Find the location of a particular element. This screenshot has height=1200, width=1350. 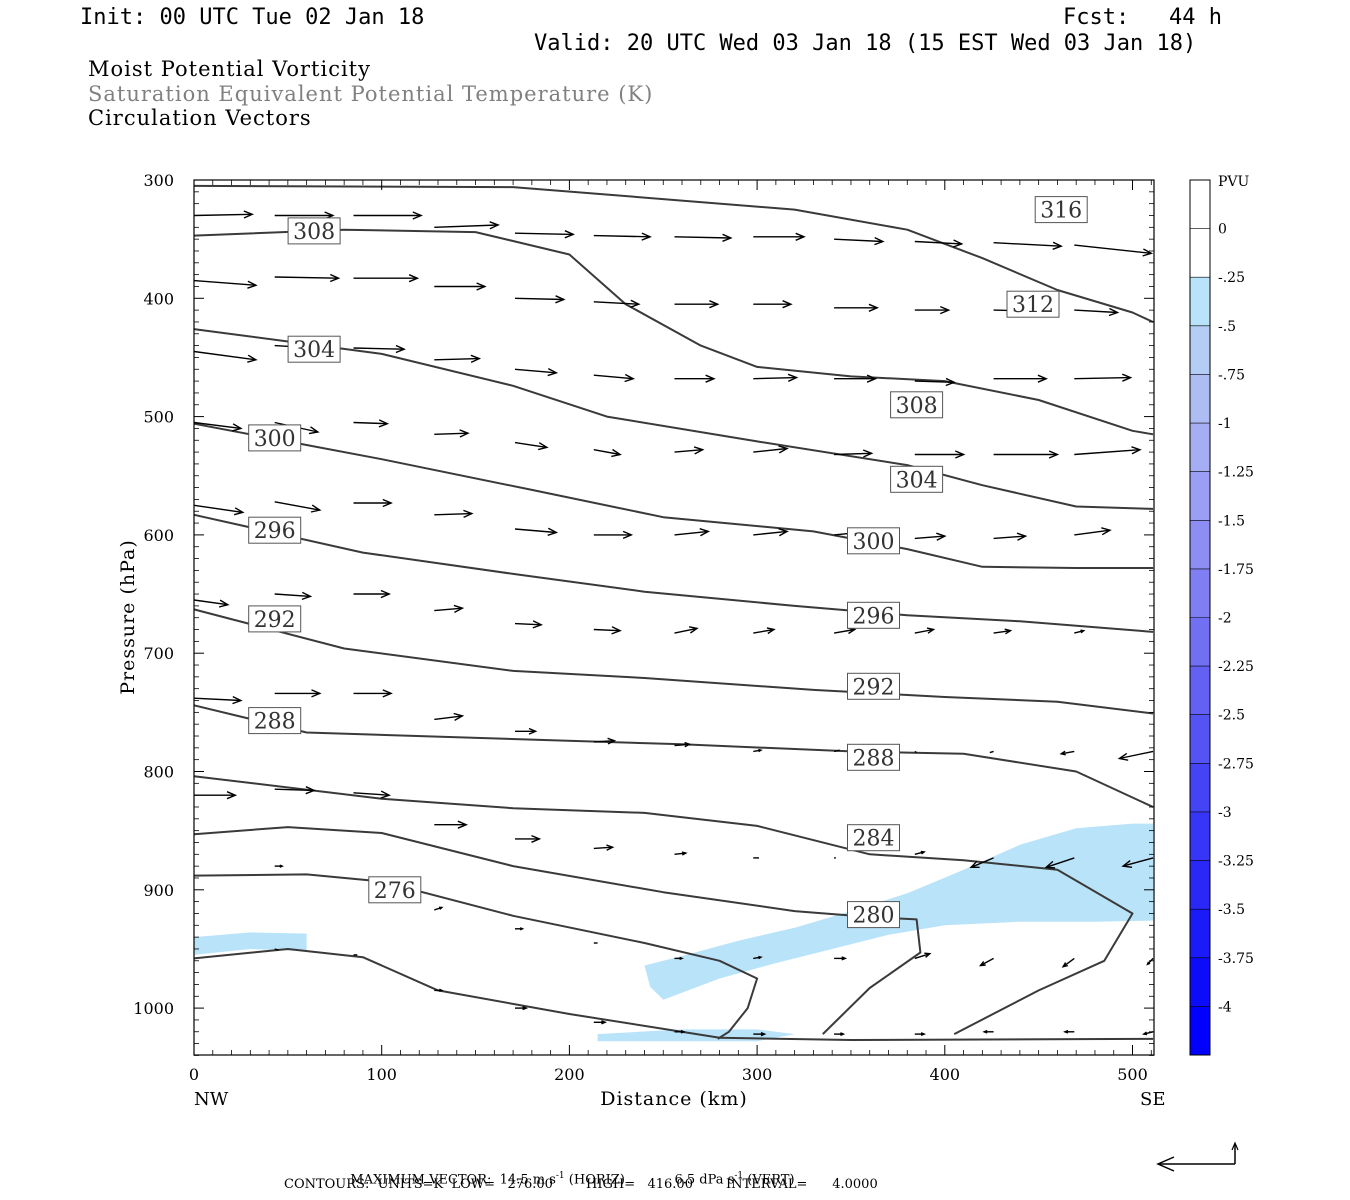

contour-label-text: 300 is located at coordinates (874, 542).